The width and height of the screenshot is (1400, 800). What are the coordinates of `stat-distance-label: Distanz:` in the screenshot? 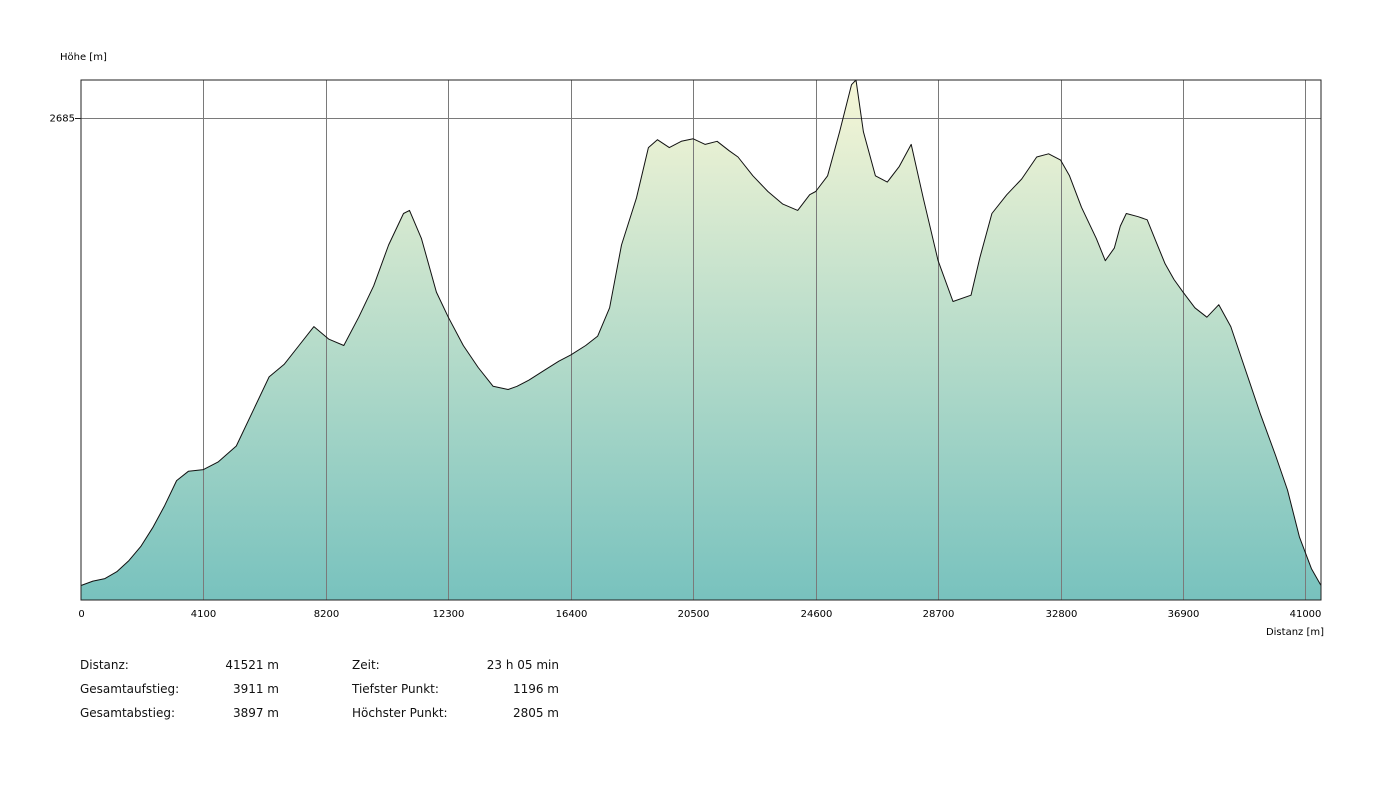 It's located at (104, 665).